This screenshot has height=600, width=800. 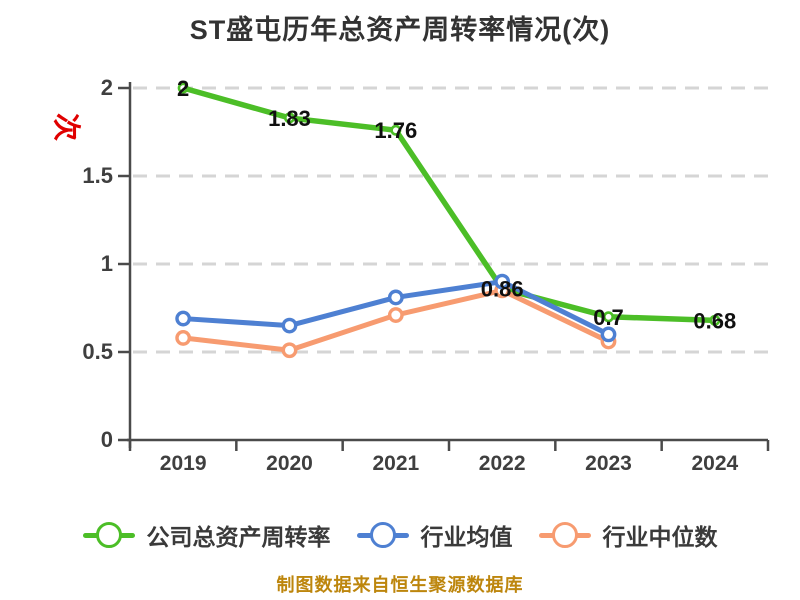 What do you see at coordinates (400, 585) in the screenshot?
I see `data-source-caption: 制图数据来自恒生聚源数据库` at bounding box center [400, 585].